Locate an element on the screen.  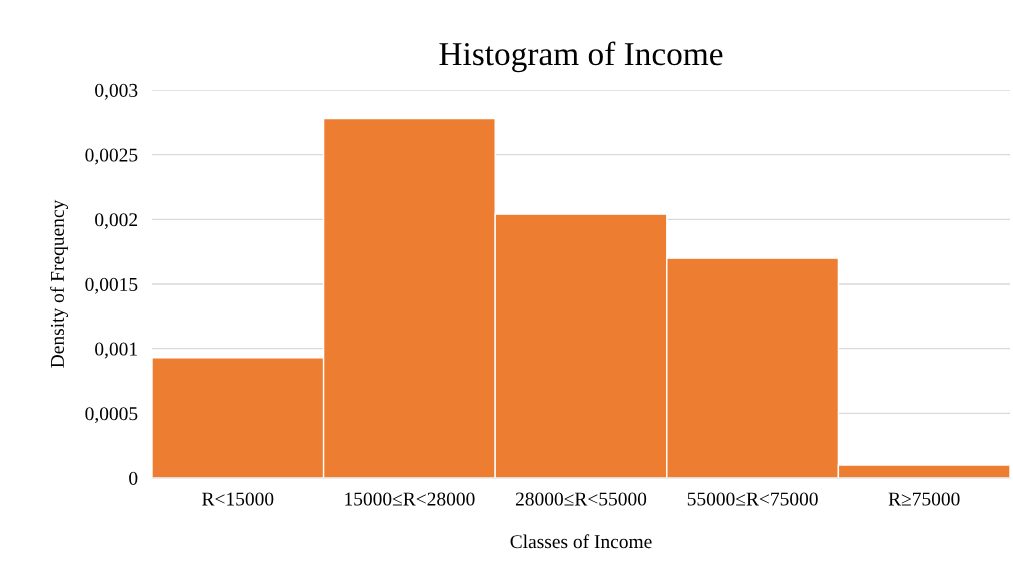
y-tick-label: 0,0025 is located at coordinates (111, 156).